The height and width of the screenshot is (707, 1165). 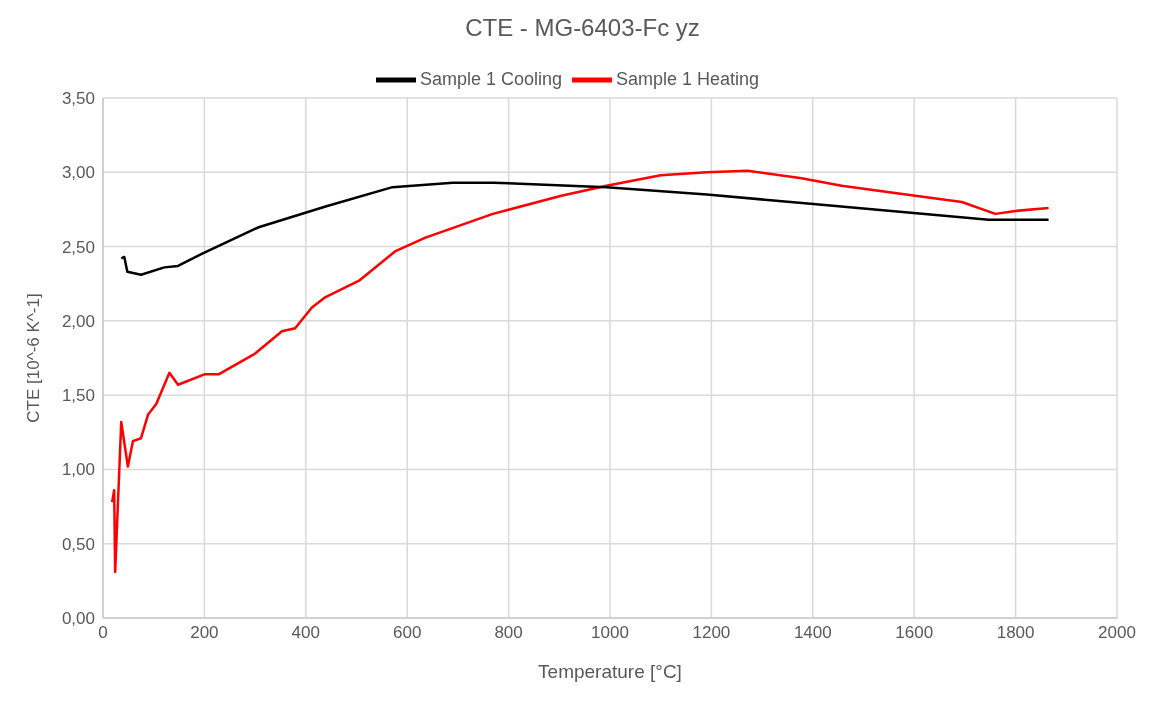 What do you see at coordinates (582, 28) in the screenshot?
I see `chart-title: CTE - MG-6403-Fc yz` at bounding box center [582, 28].